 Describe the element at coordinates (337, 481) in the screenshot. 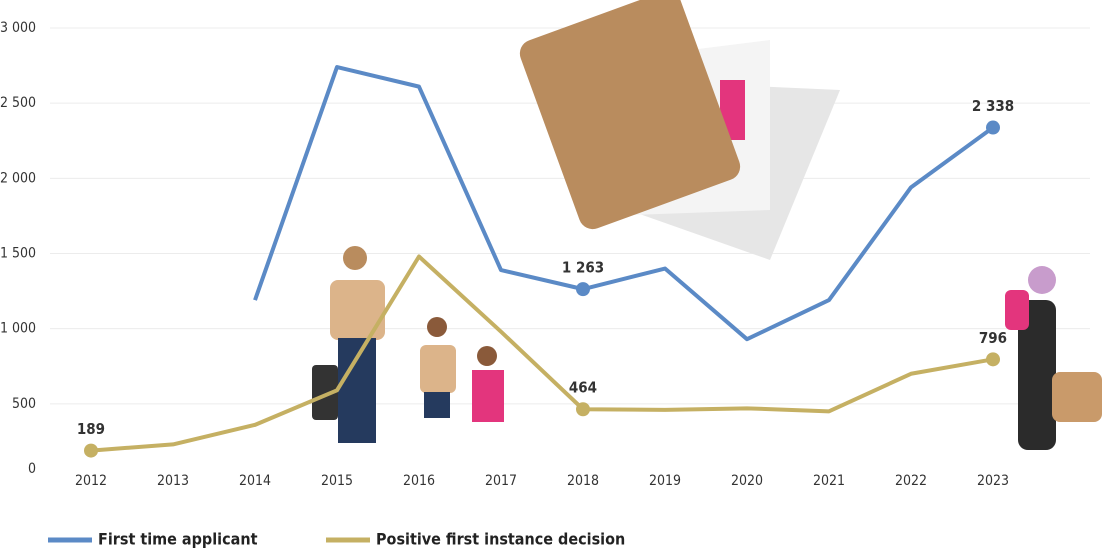

I see `x-tick-label: 2015` at that location.